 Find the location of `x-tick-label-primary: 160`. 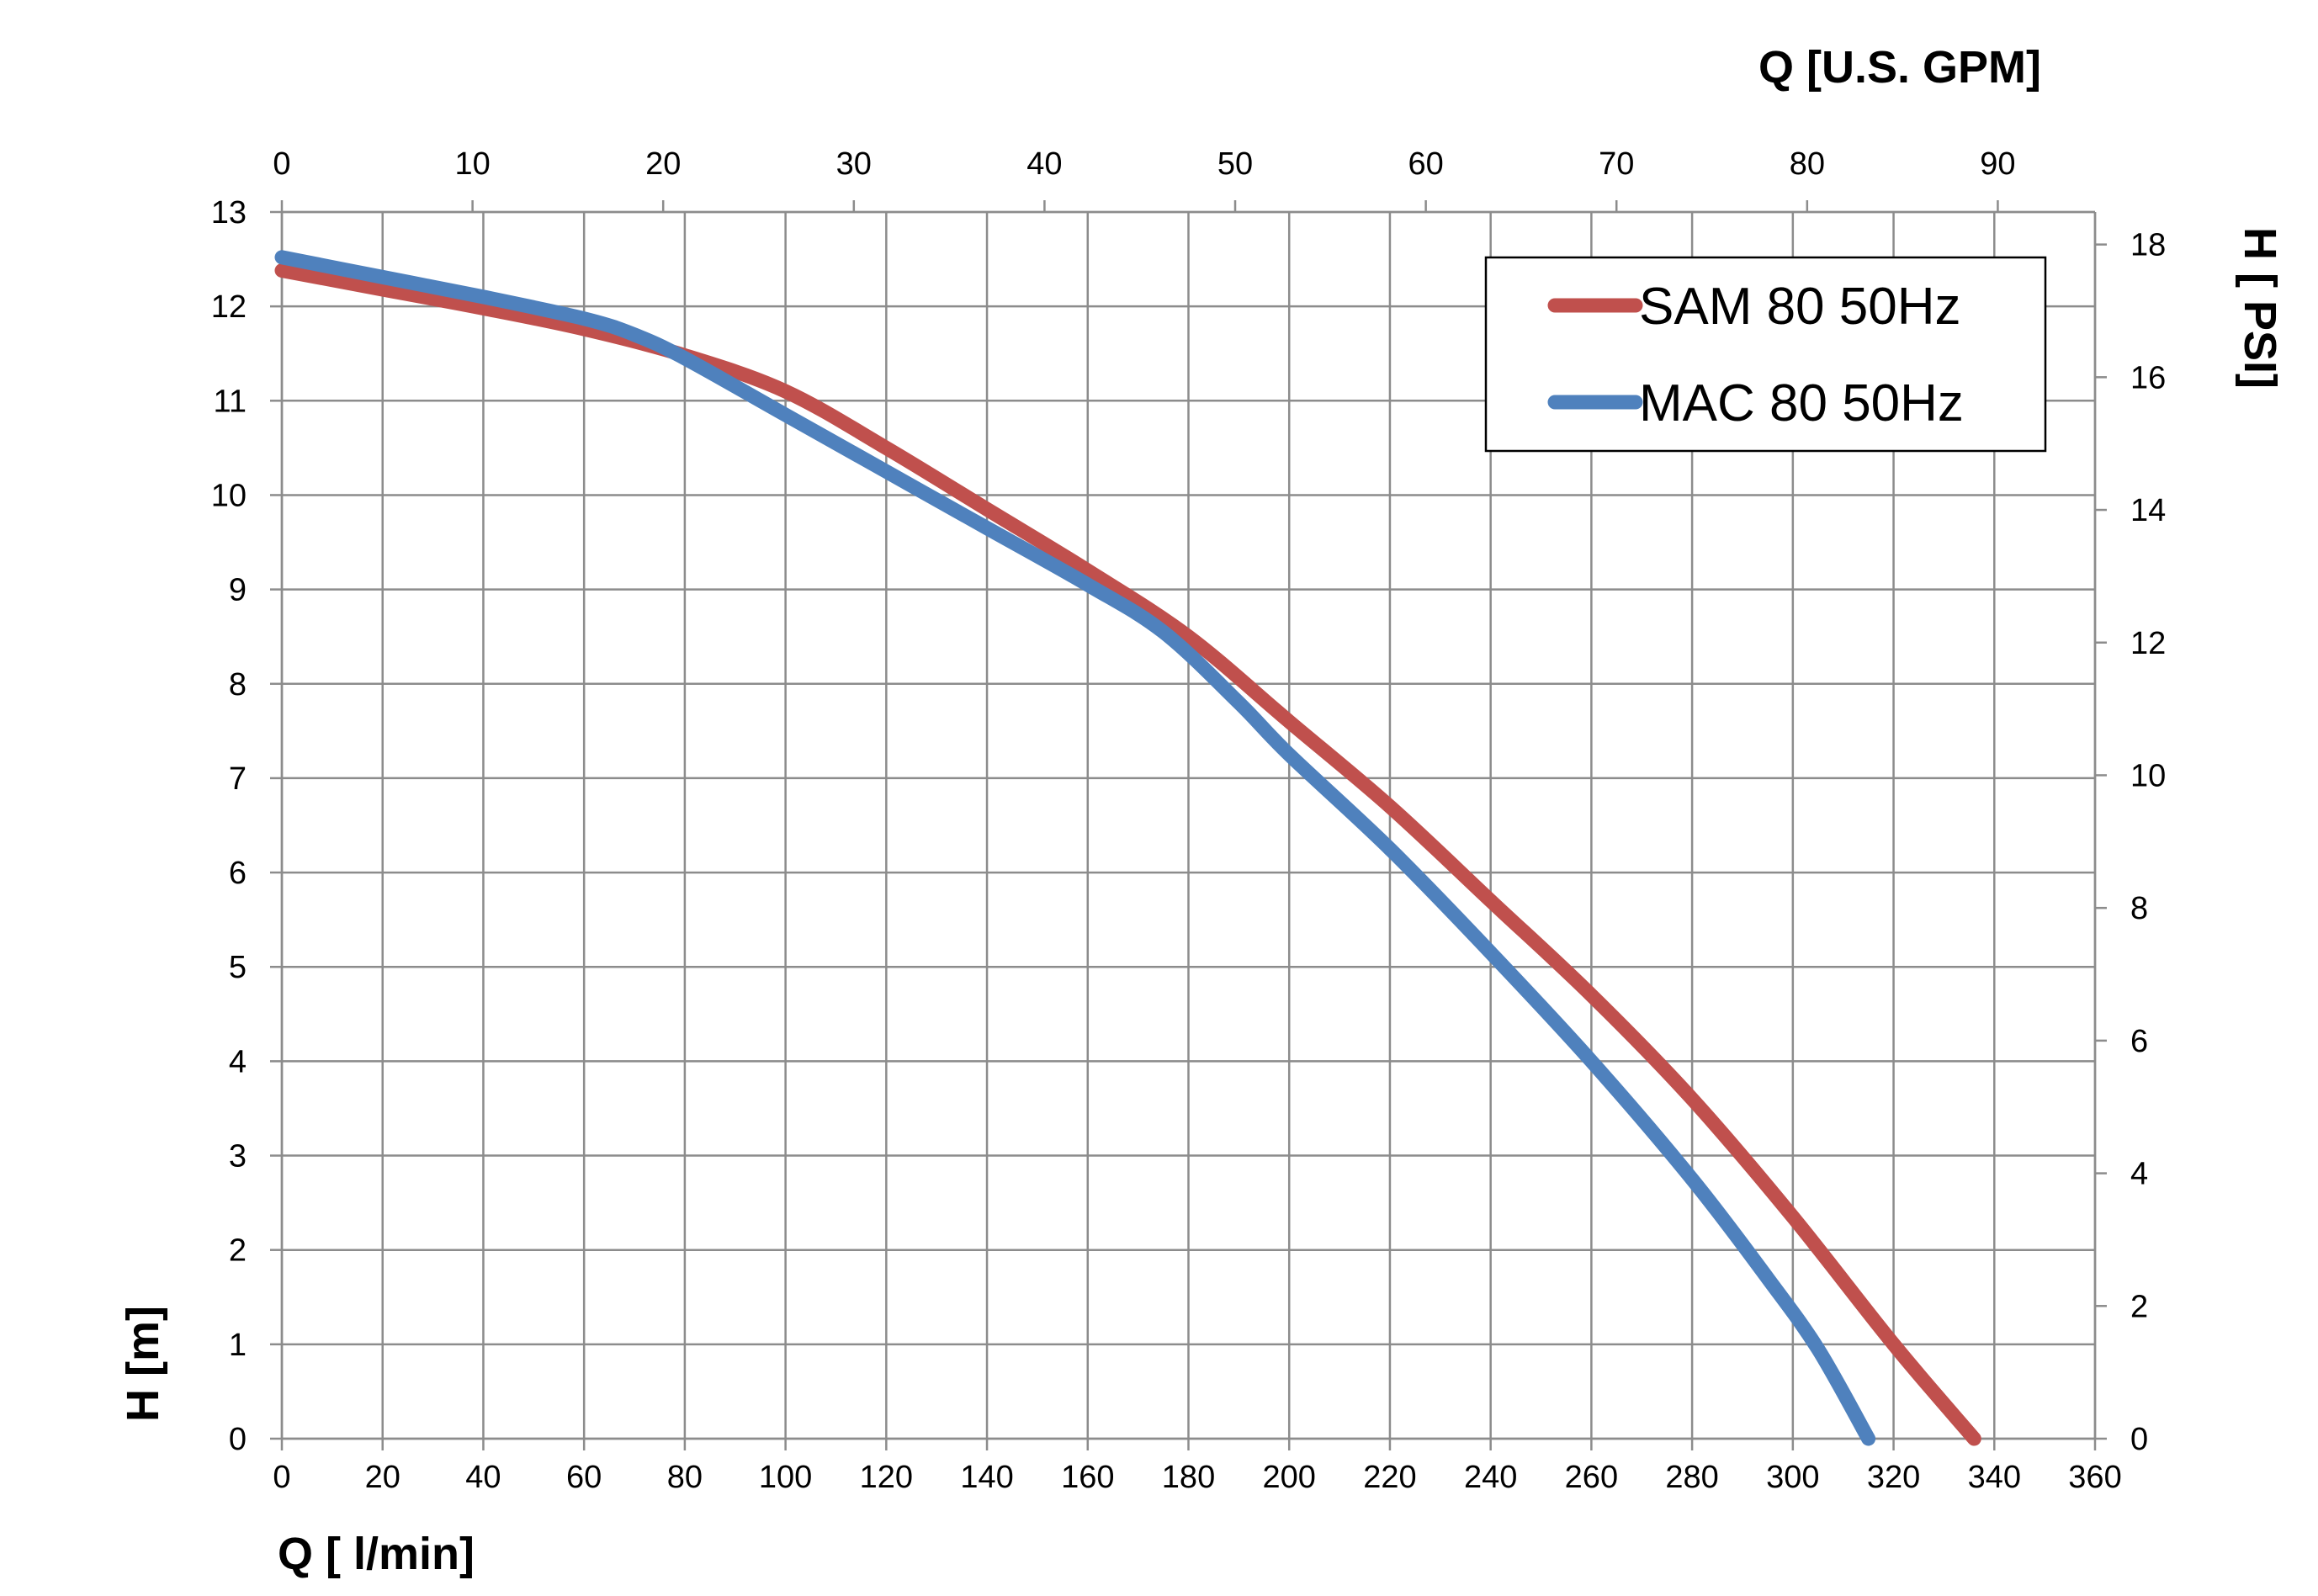

x-tick-label-primary: 160 is located at coordinates (1088, 1478).